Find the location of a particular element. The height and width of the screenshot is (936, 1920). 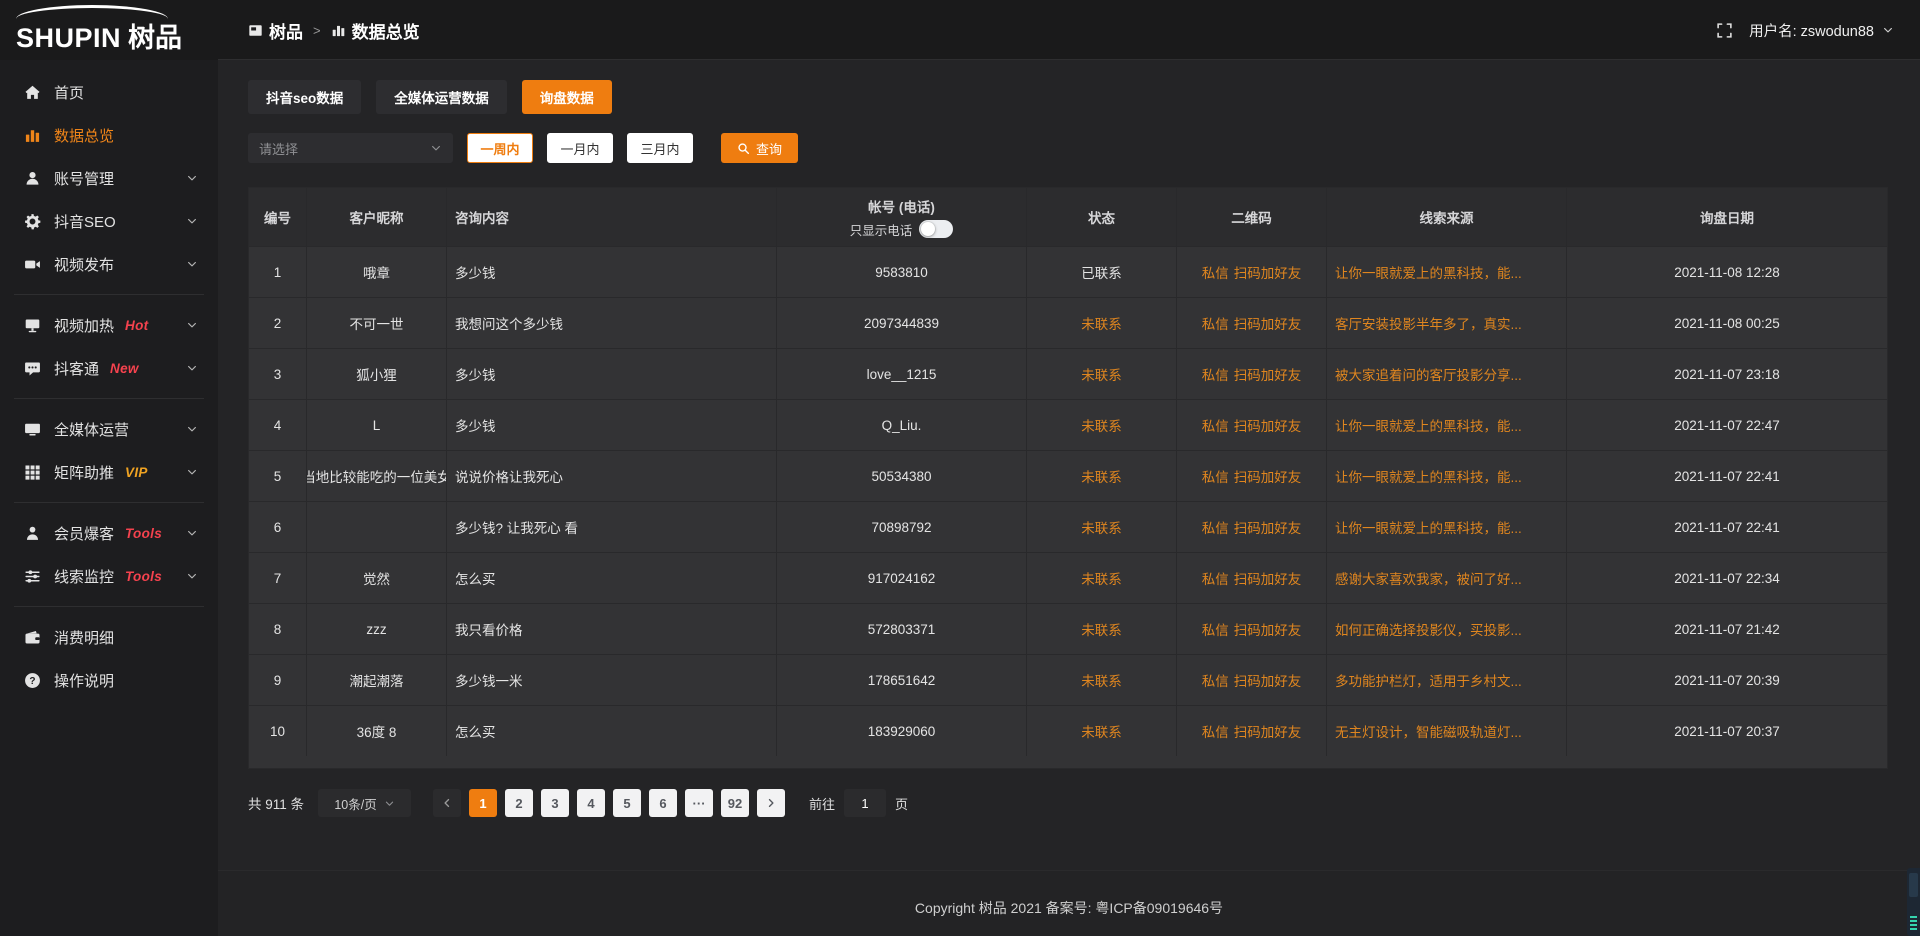

cell-date: 2021-11-08 00:25 is located at coordinates (1727, 322).